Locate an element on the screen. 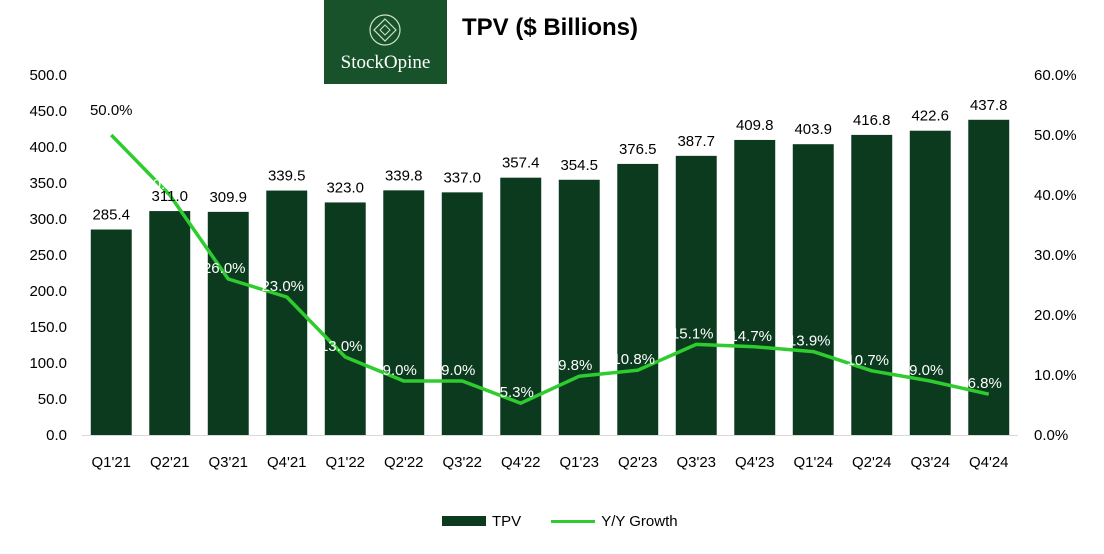  legend-swatch-growth is located at coordinates (573, 521).